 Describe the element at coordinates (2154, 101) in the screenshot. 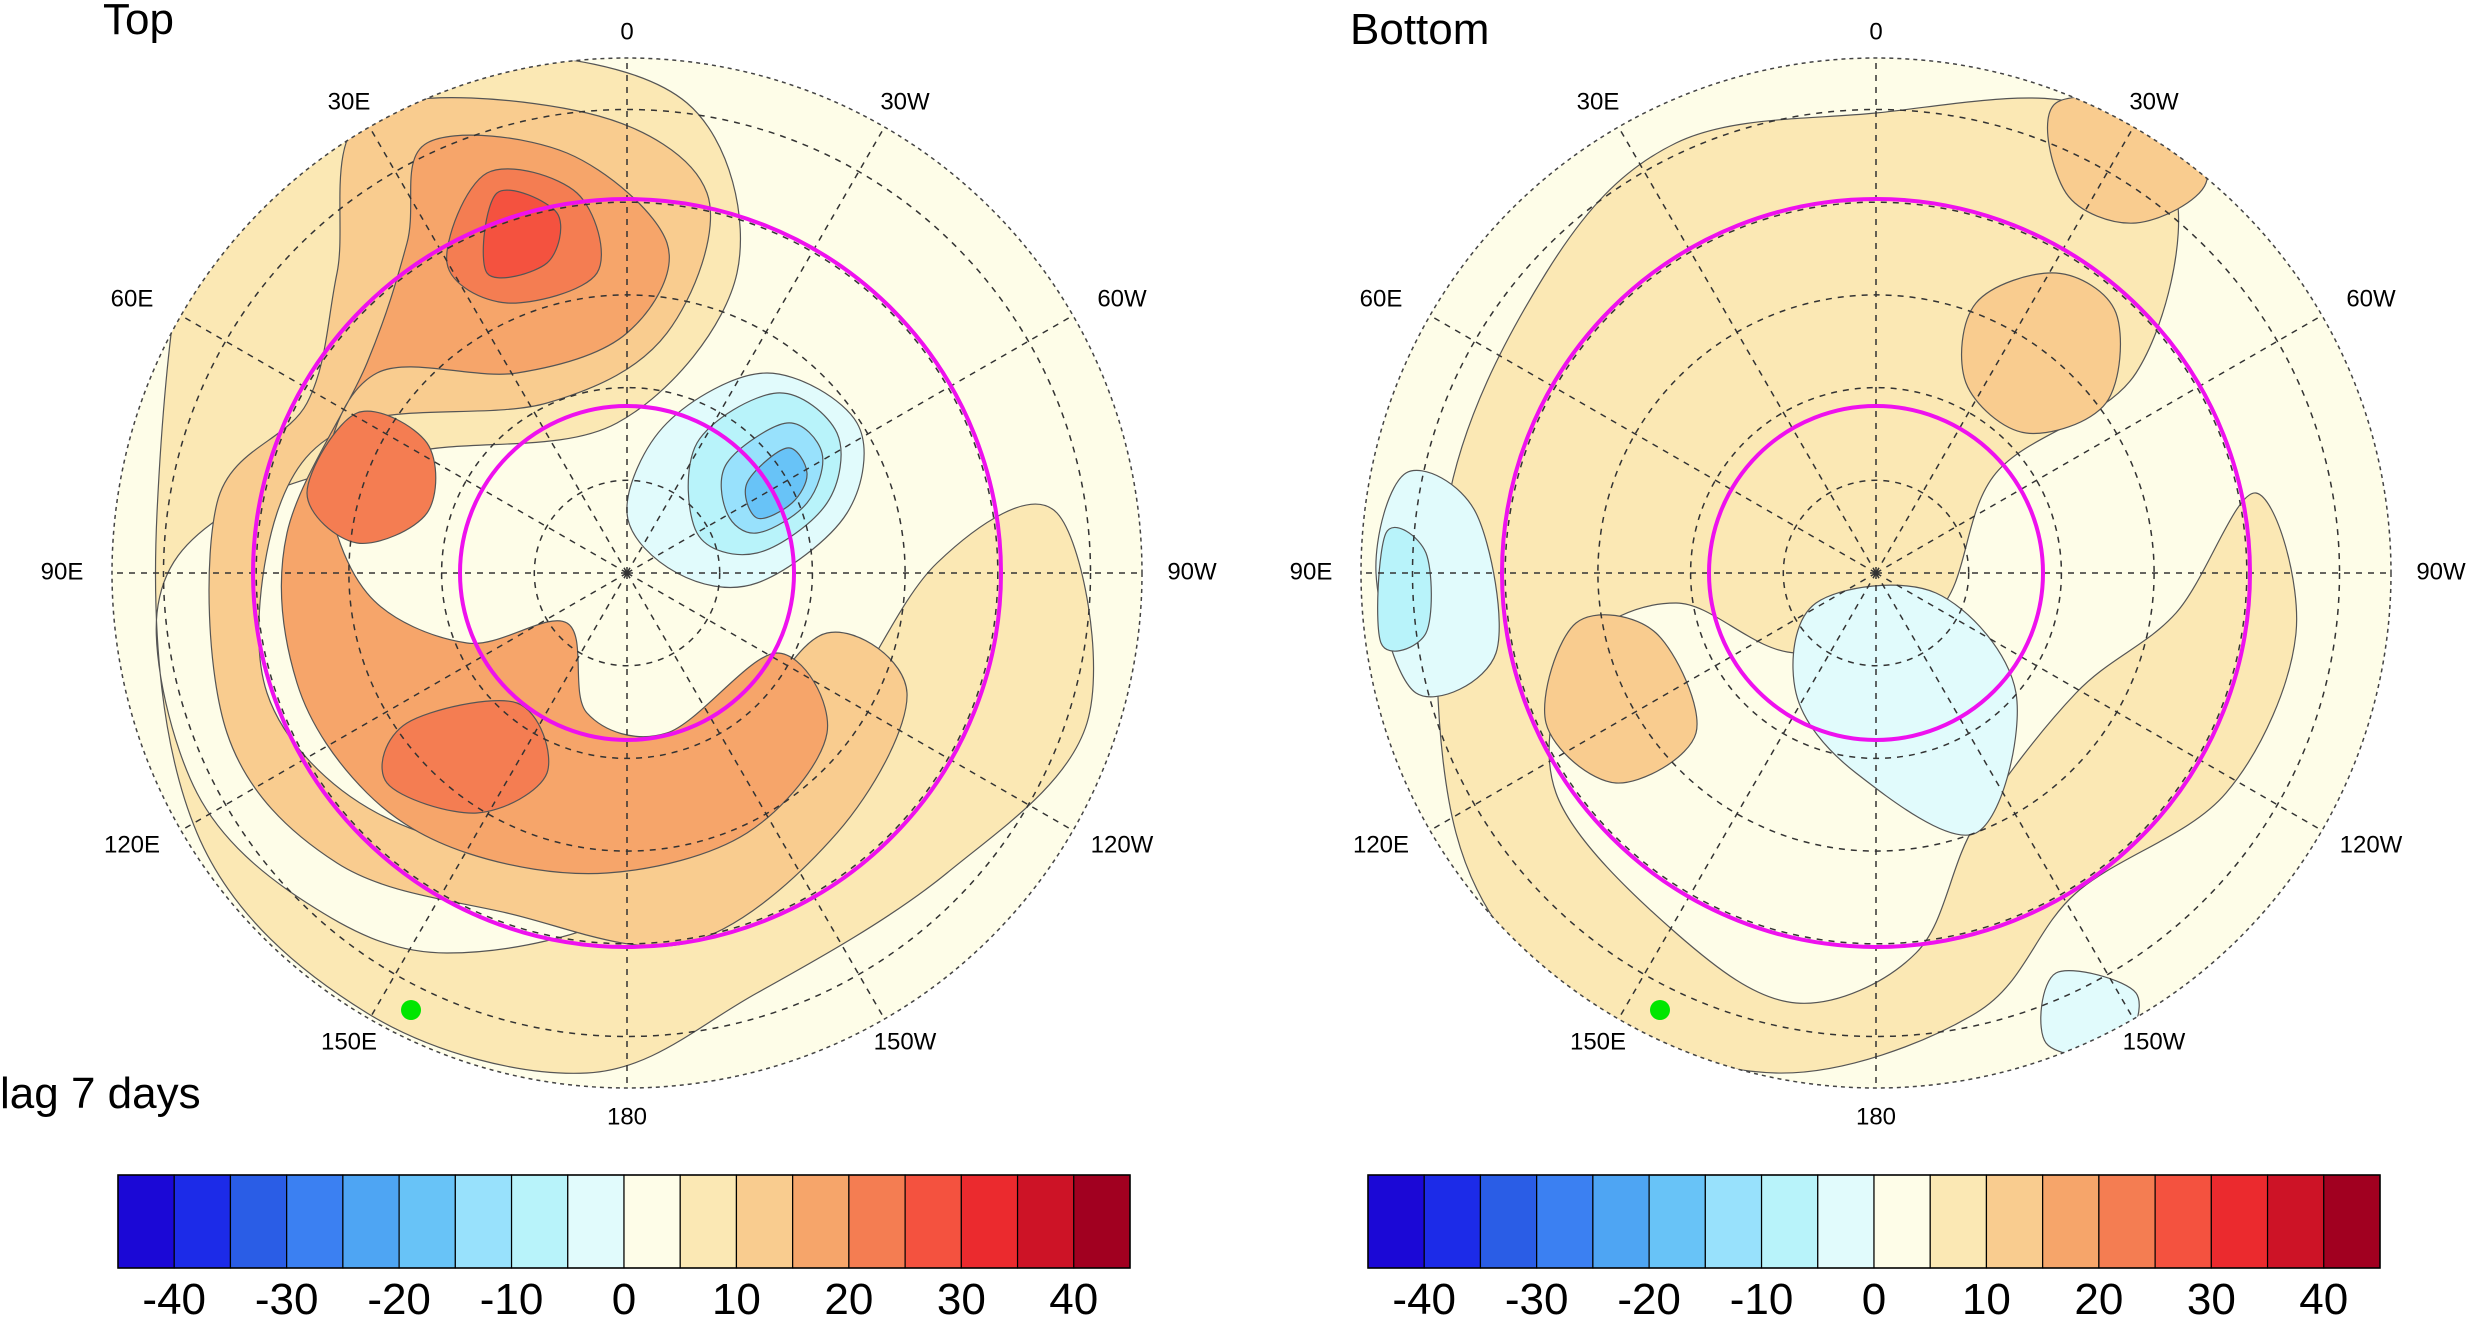

I see `longitude-label: 30W` at that location.